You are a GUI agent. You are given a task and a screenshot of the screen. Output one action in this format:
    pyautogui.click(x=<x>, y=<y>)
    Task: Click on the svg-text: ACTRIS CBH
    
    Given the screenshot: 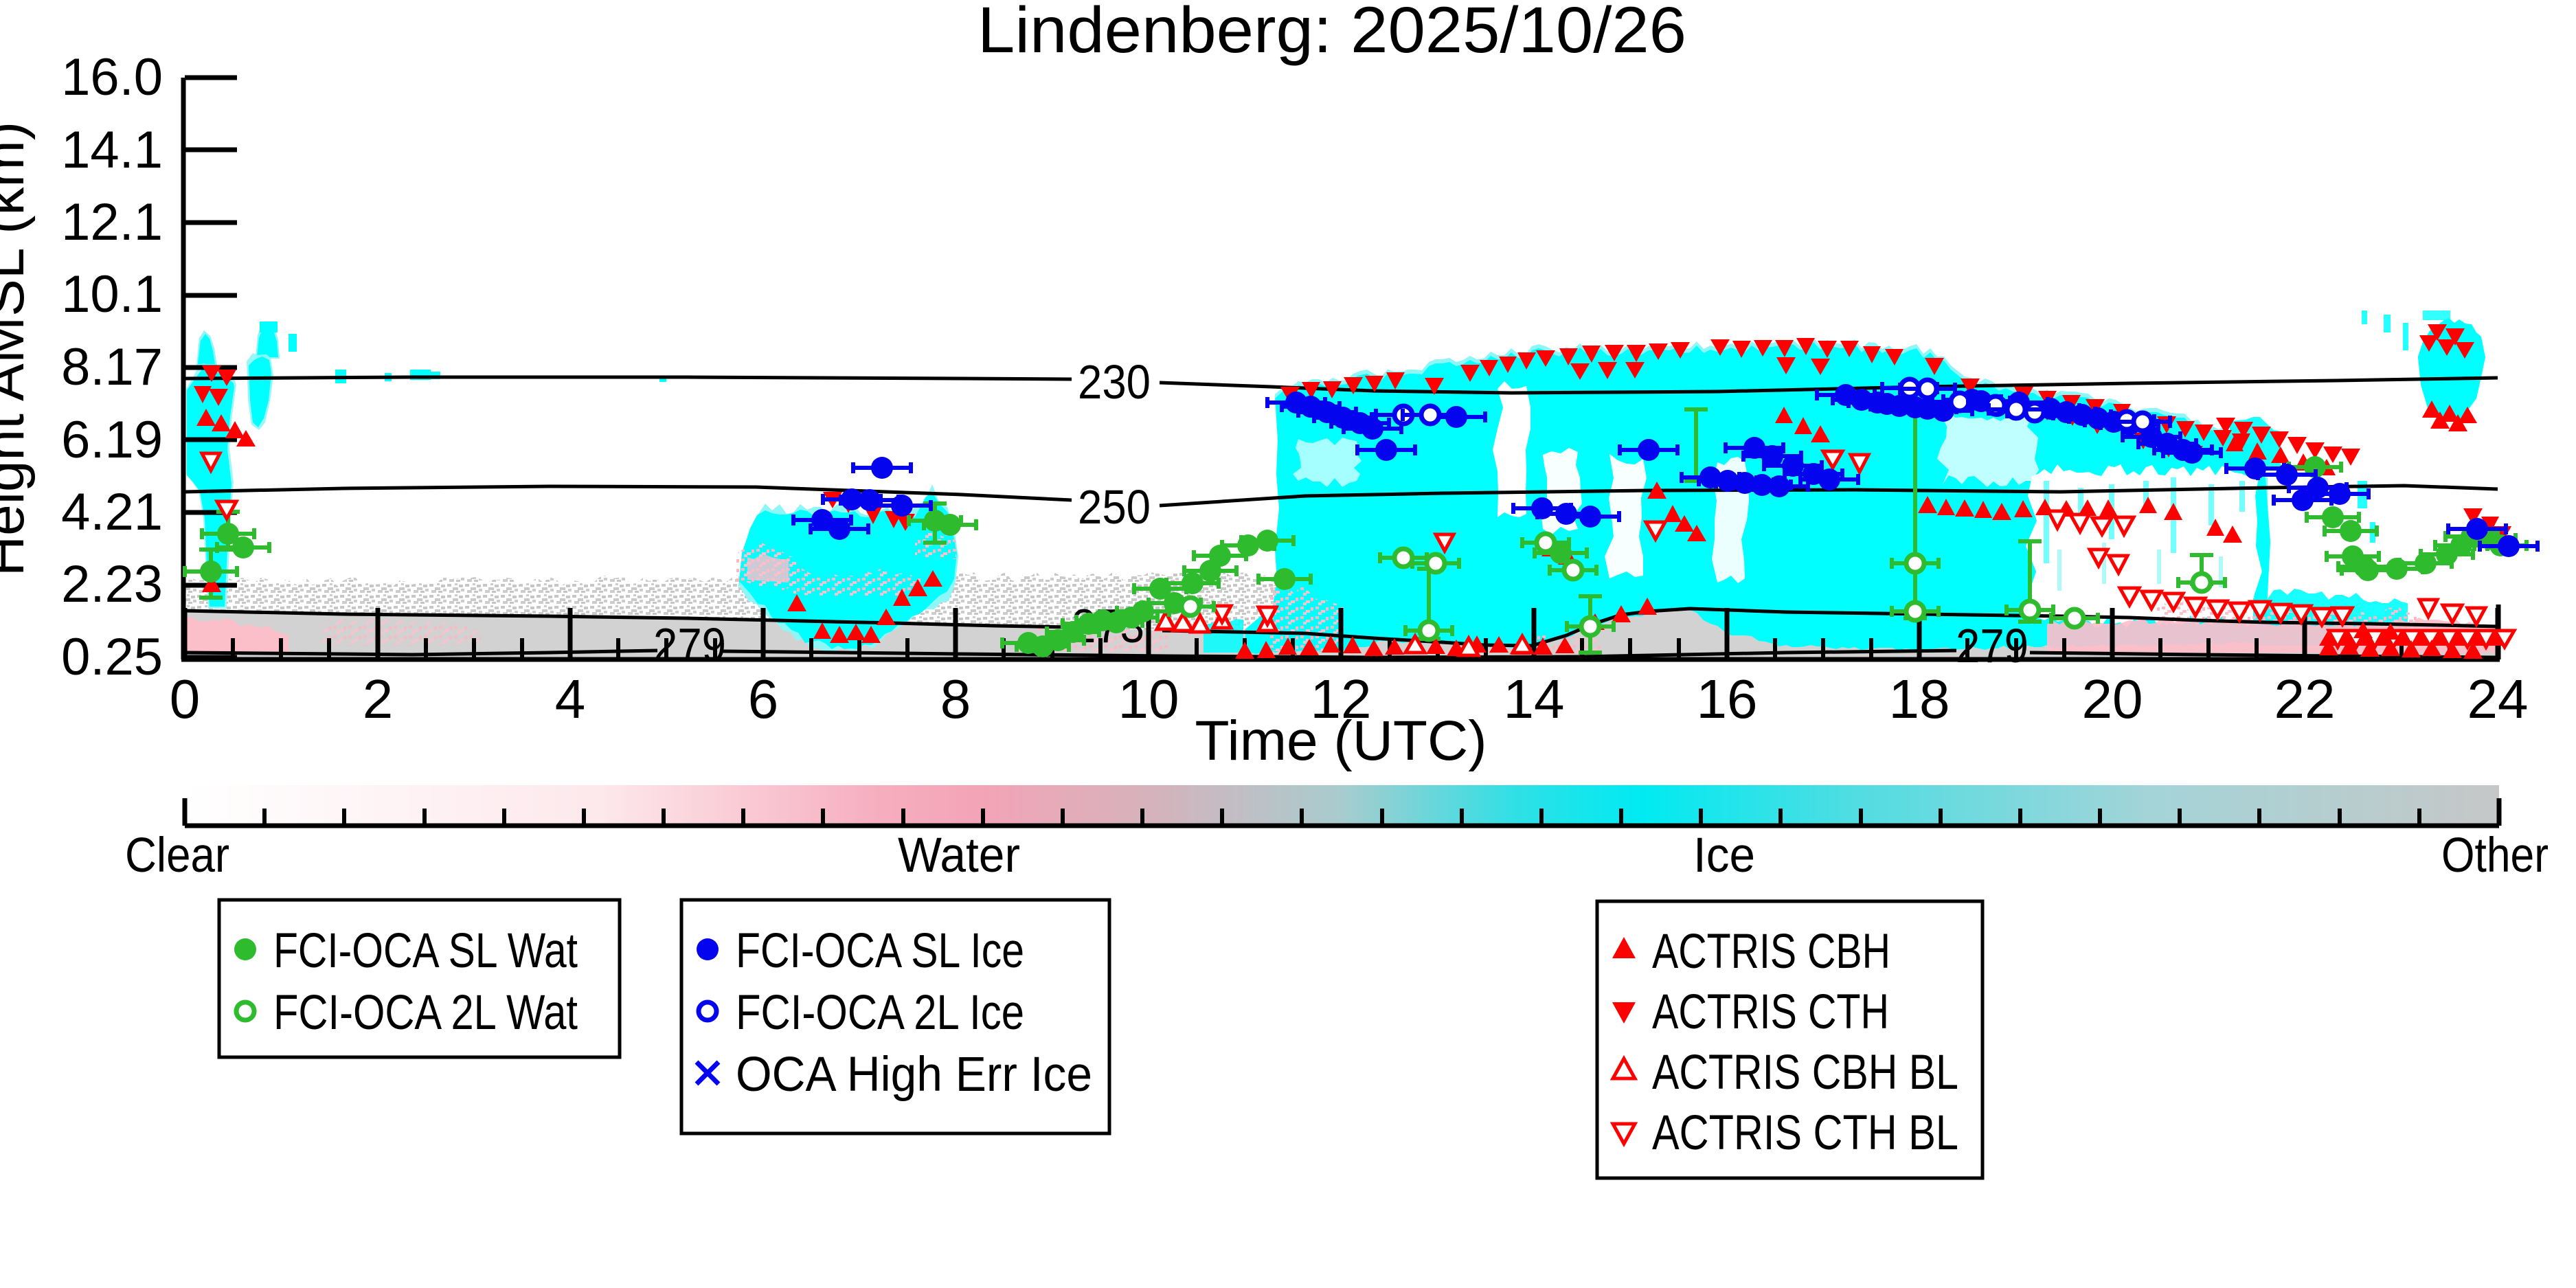 What is the action you would take?
    pyautogui.click(x=1771, y=952)
    